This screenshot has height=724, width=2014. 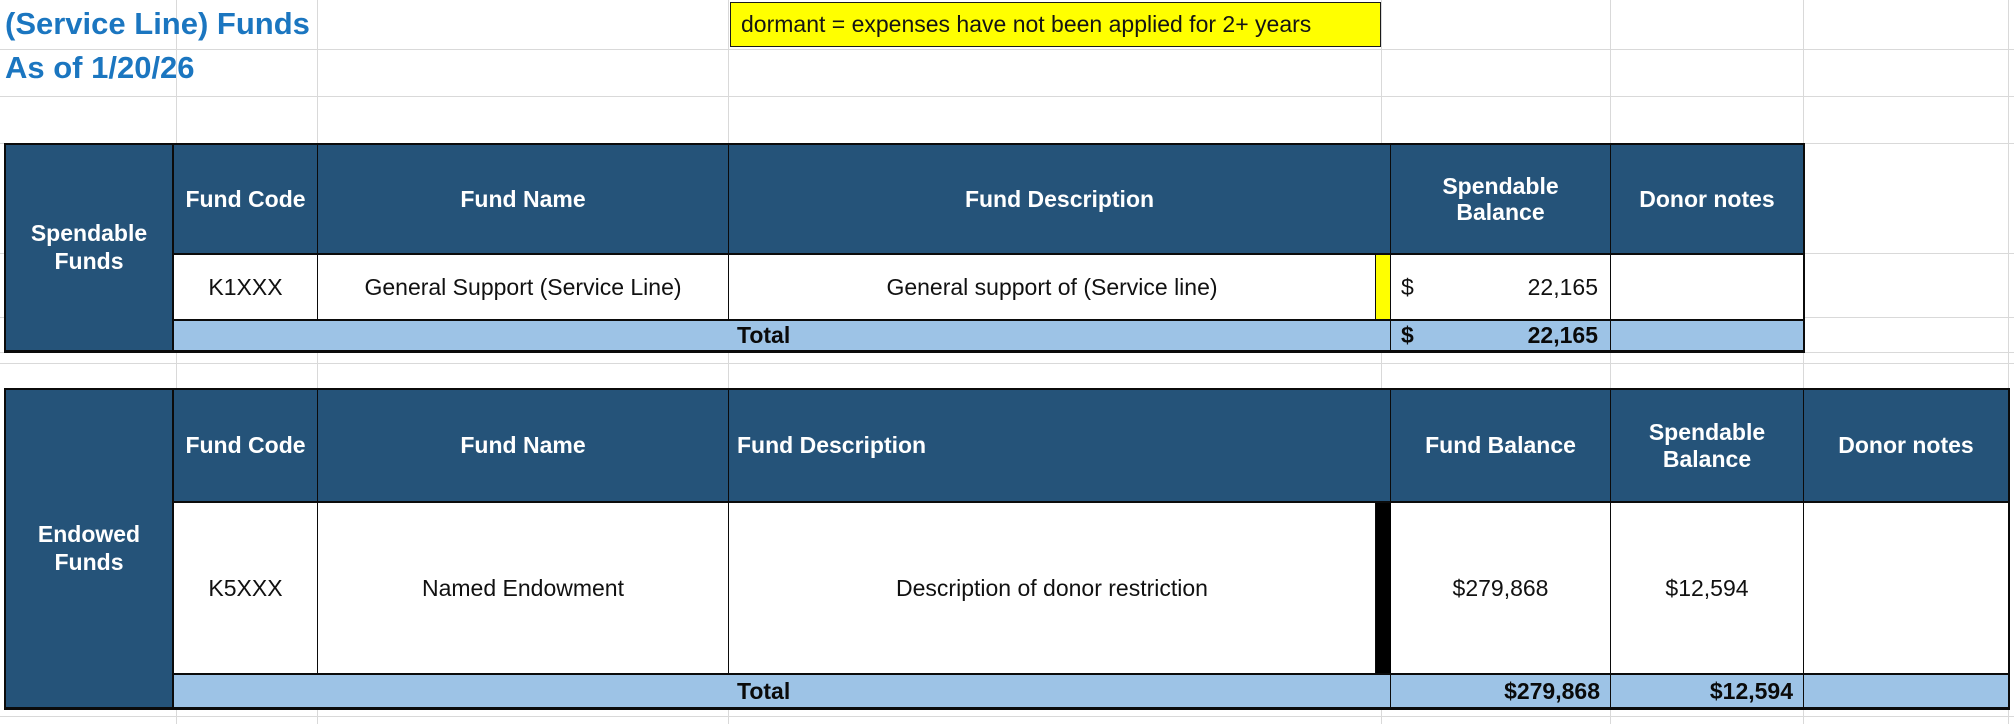 I want to click on fund-name-cell: Named Endowment, so click(x=523, y=588).